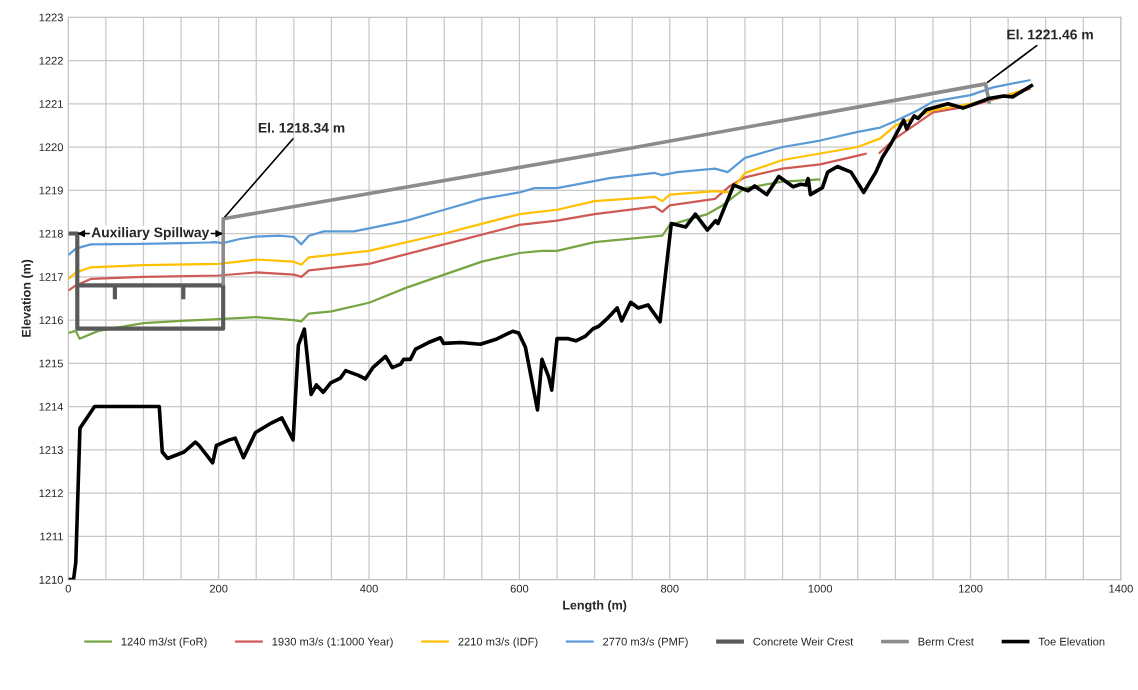  I want to click on x-tick-label: 200, so click(218, 588).